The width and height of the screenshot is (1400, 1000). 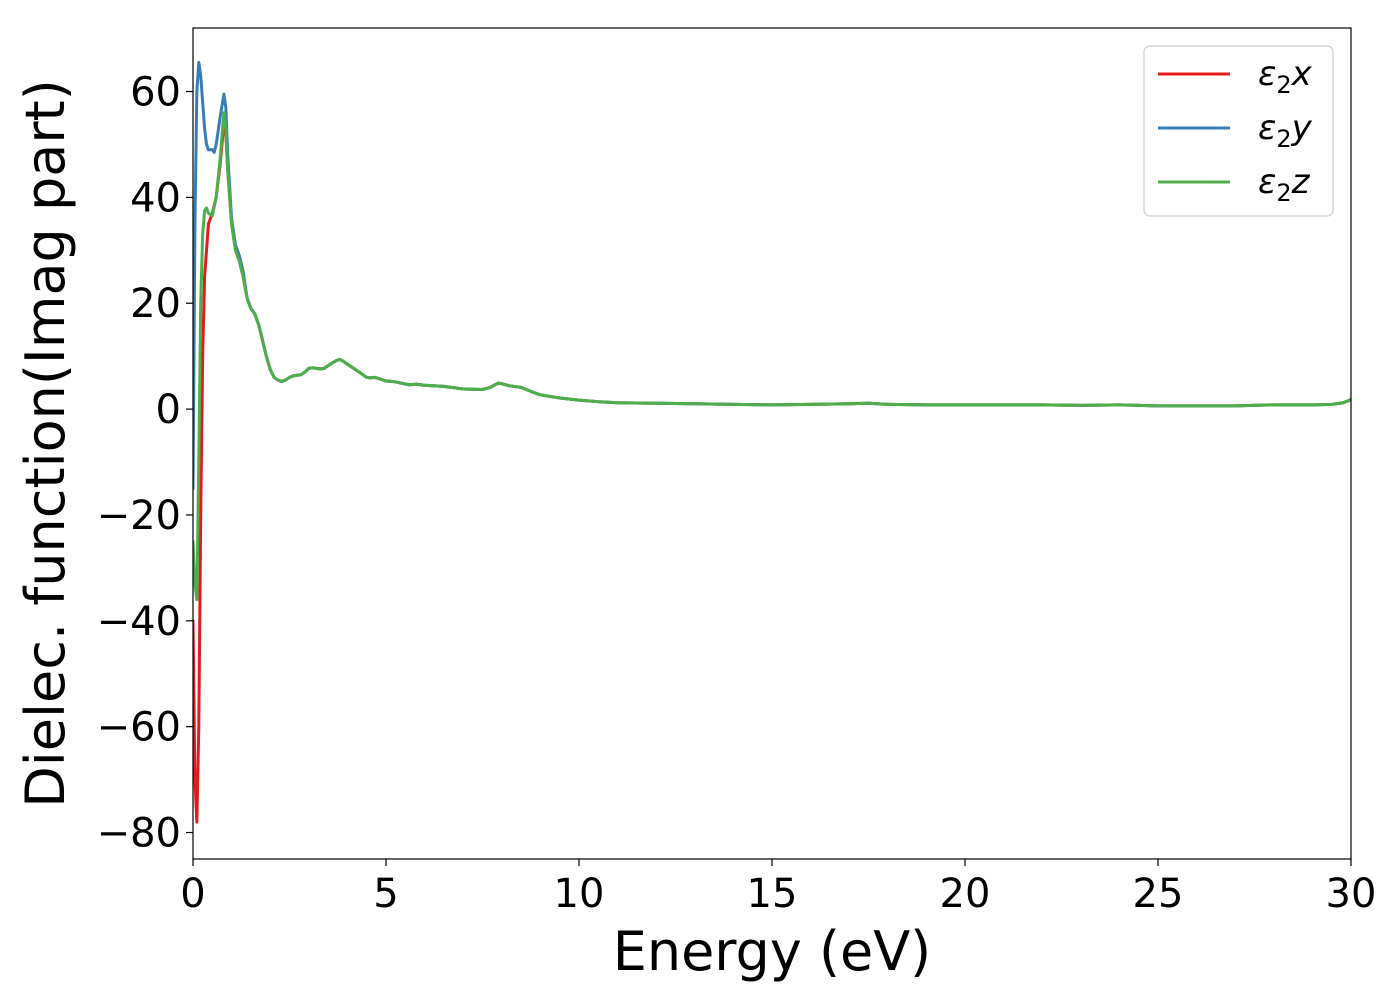 What do you see at coordinates (1284, 184) in the screenshot?
I see `legend-label-z: ε2z` at bounding box center [1284, 184].